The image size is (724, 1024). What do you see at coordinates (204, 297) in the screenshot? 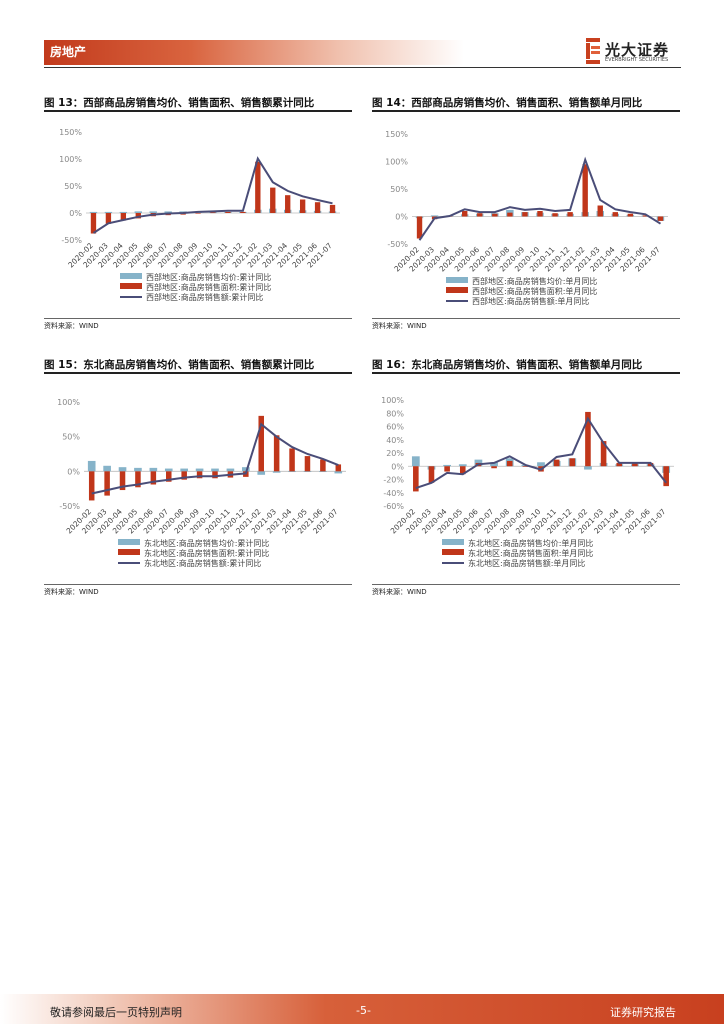
I see `legend-label: 西部地区:商品房销售额:累计同比` at bounding box center [204, 297].